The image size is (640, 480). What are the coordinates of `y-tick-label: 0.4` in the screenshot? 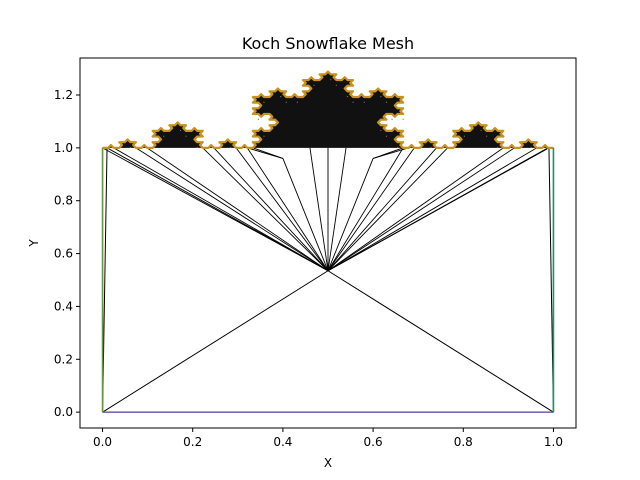 It's located at (63, 306).